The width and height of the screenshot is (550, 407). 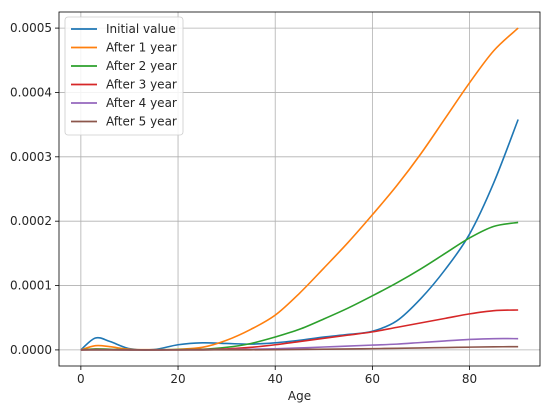 What do you see at coordinates (177, 379) in the screenshot?
I see `x-tick-label: 20` at bounding box center [177, 379].